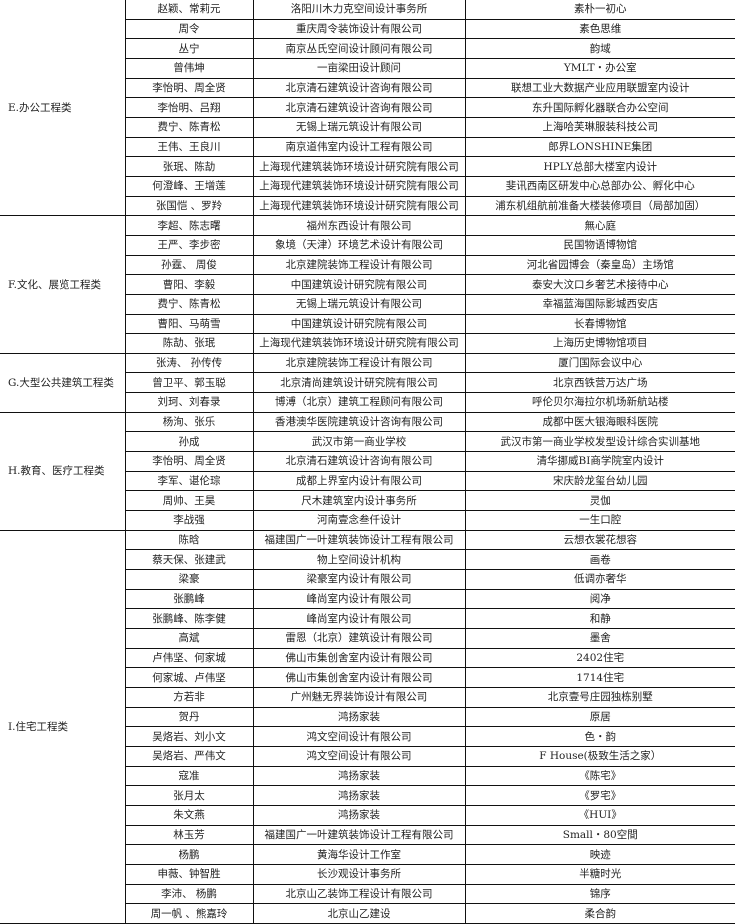 This screenshot has width=735, height=924. I want to click on project-cell: 1714住宅, so click(599, 677).